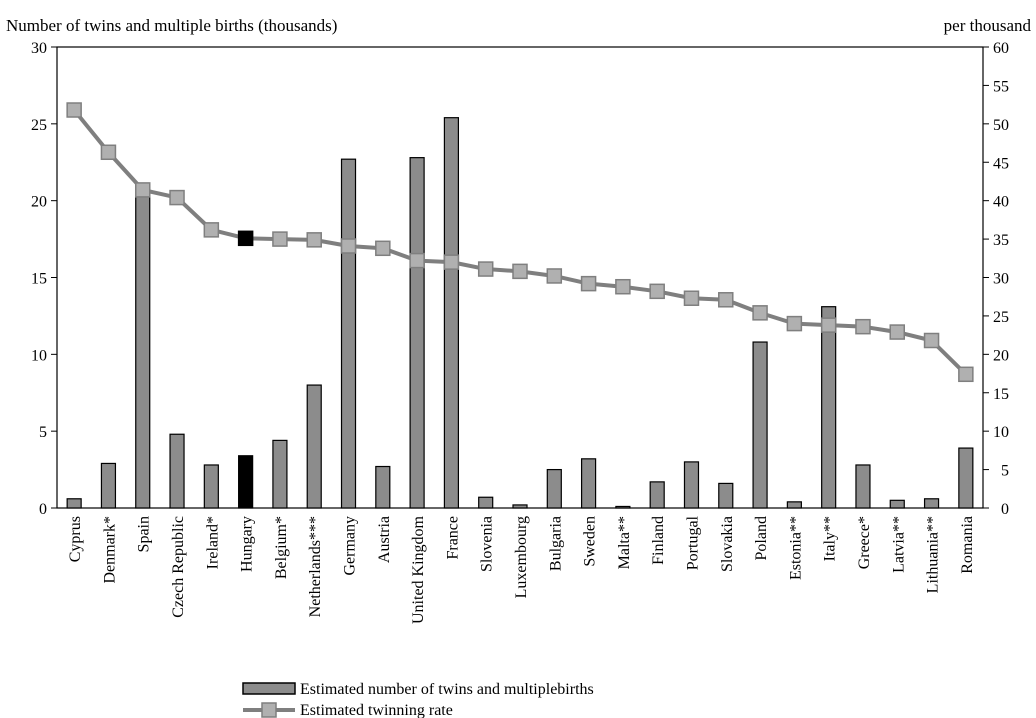  Describe the element at coordinates (269, 688) in the screenshot. I see `legend-bar-swatch` at that location.